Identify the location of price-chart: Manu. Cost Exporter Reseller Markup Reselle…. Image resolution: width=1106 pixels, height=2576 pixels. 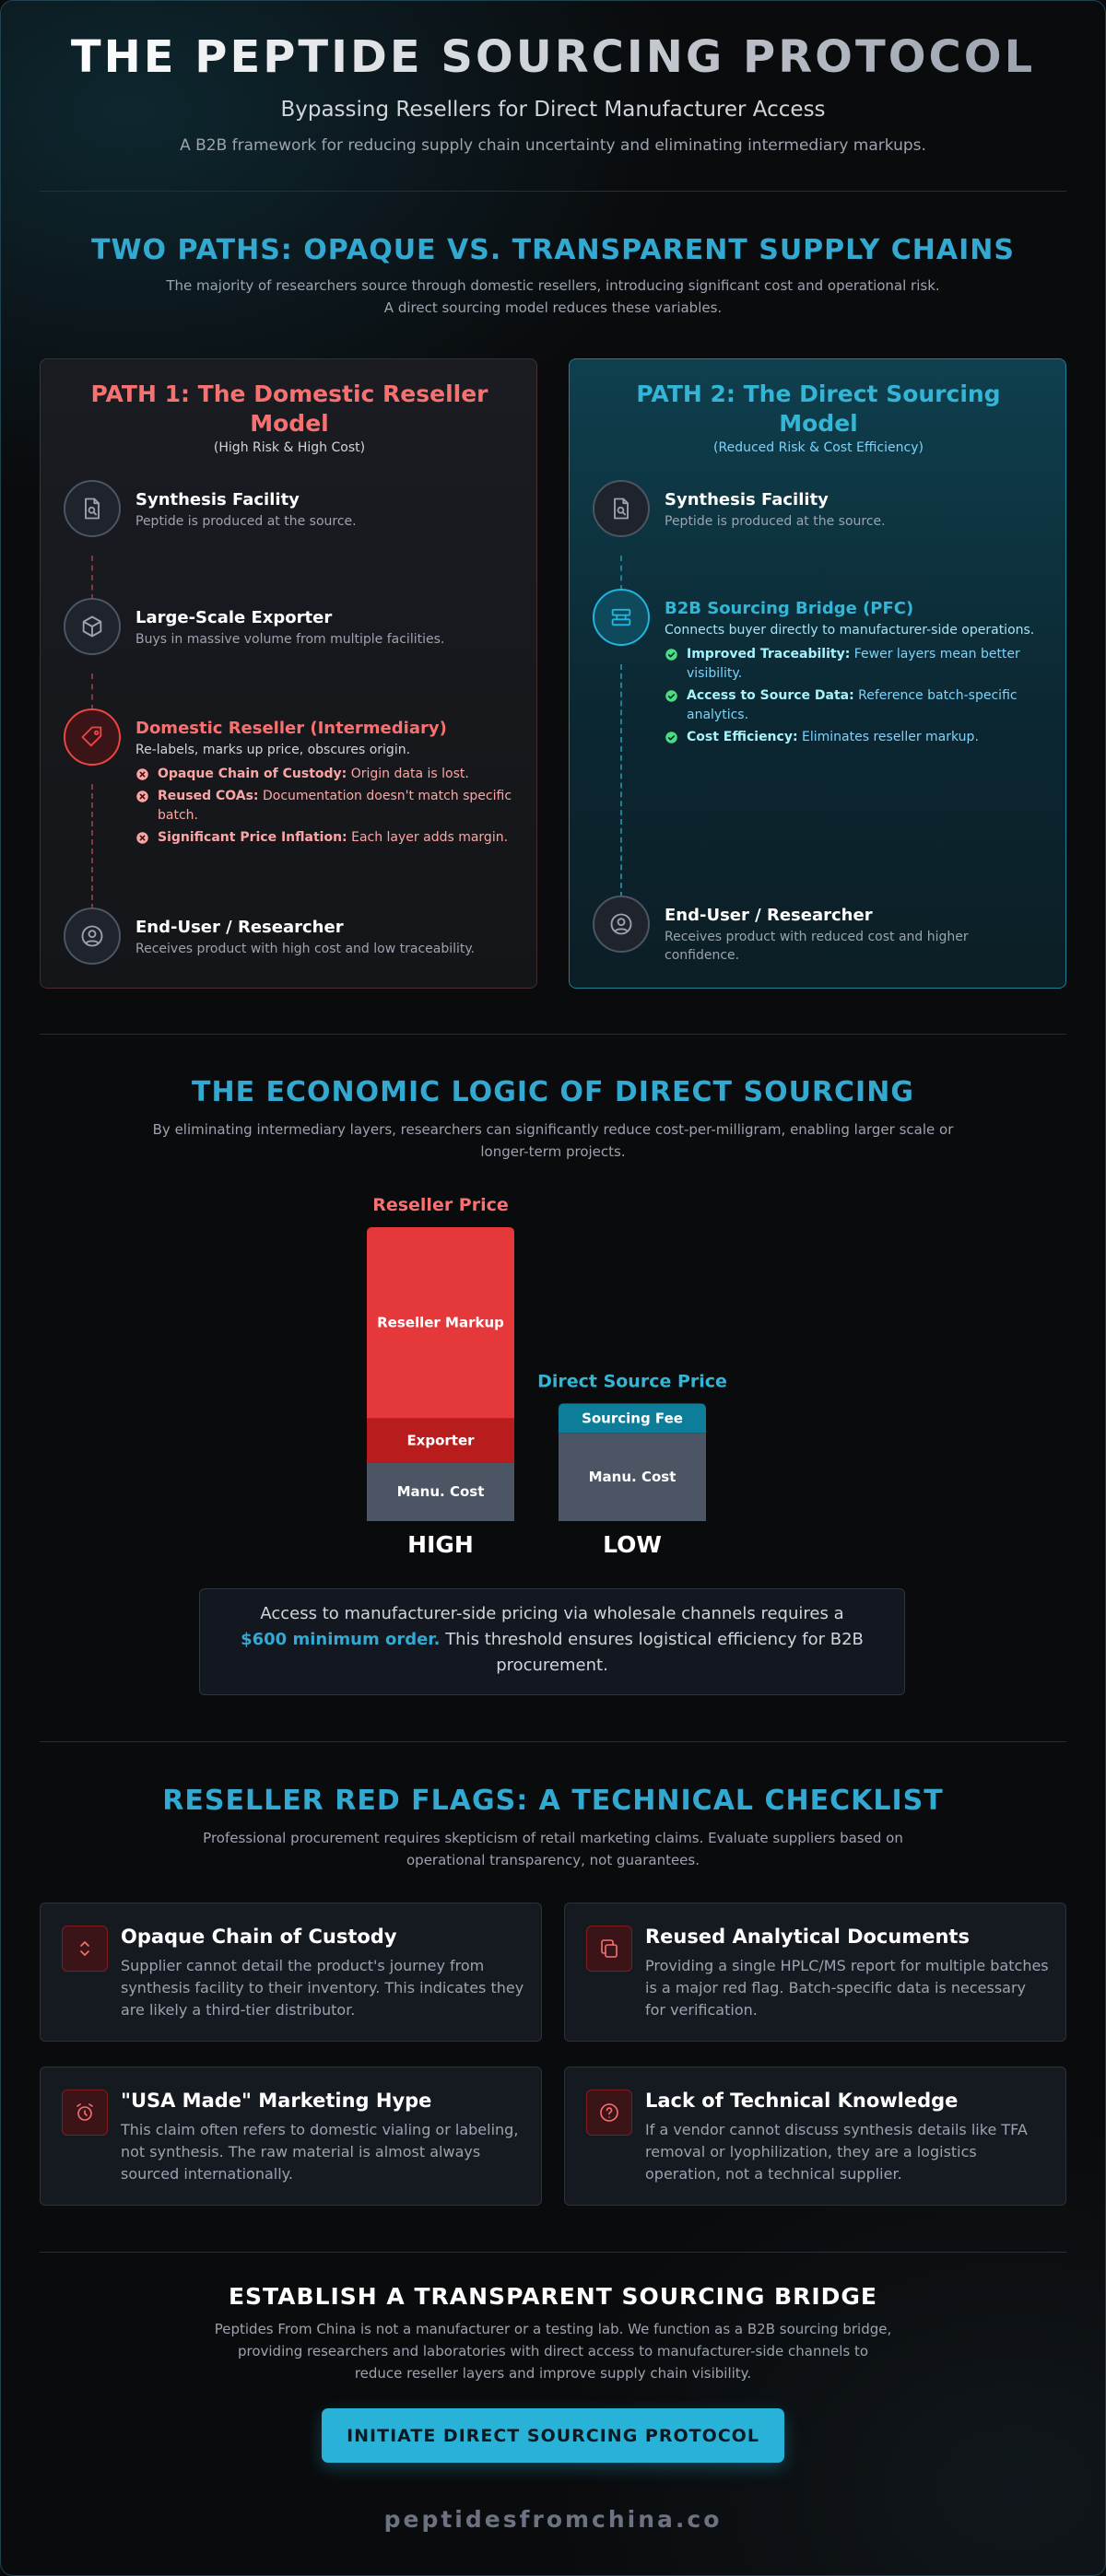
(547, 1376).